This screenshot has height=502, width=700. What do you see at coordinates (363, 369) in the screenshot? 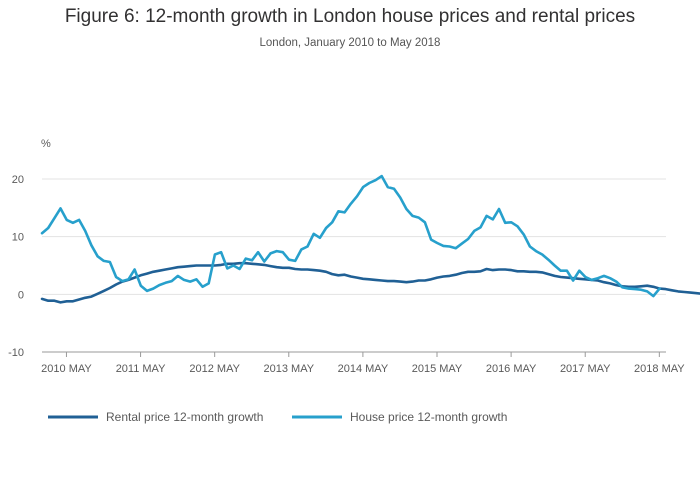
I see `x-tick-label: 2014 MAY` at bounding box center [363, 369].